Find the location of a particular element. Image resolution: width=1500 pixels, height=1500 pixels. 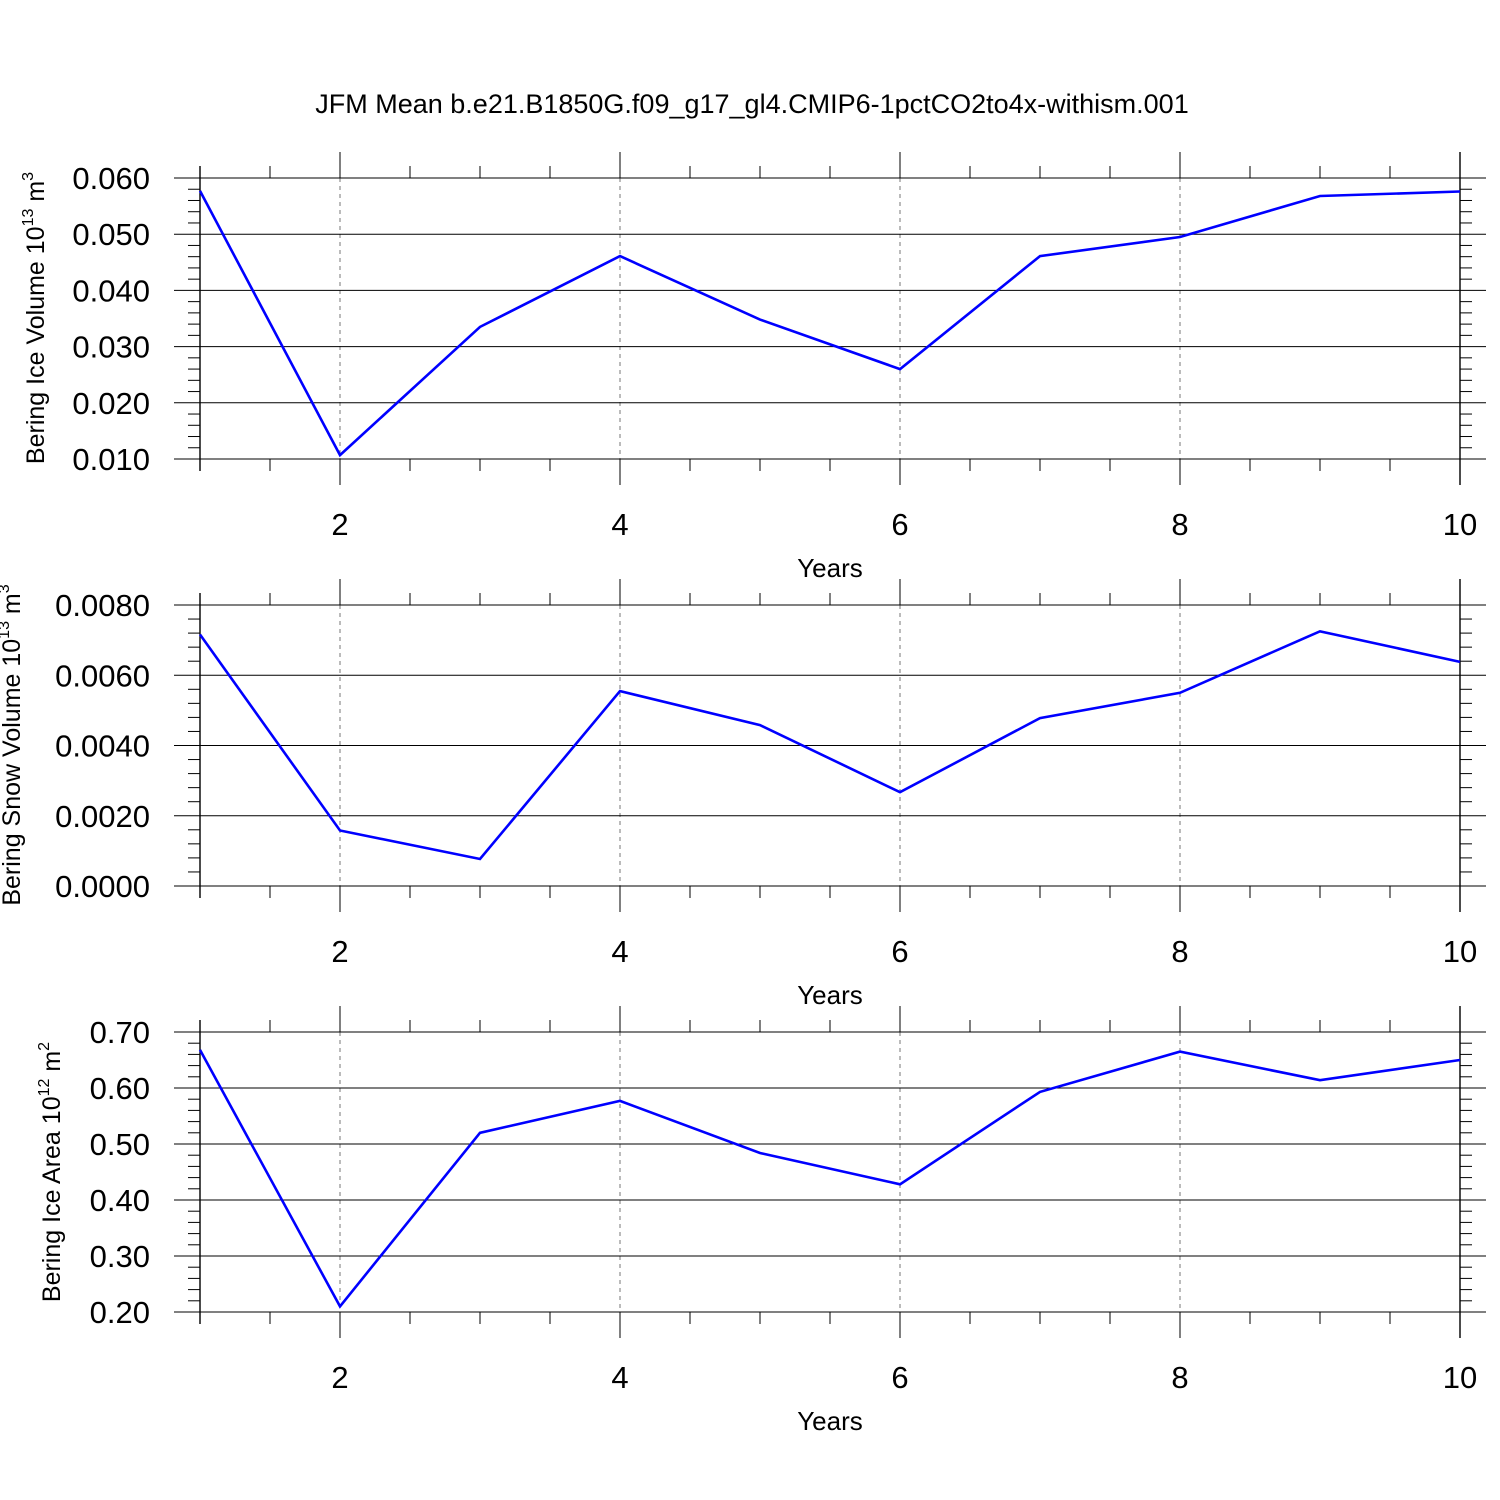

y-tick-label: 0.0020 is located at coordinates (102, 816).